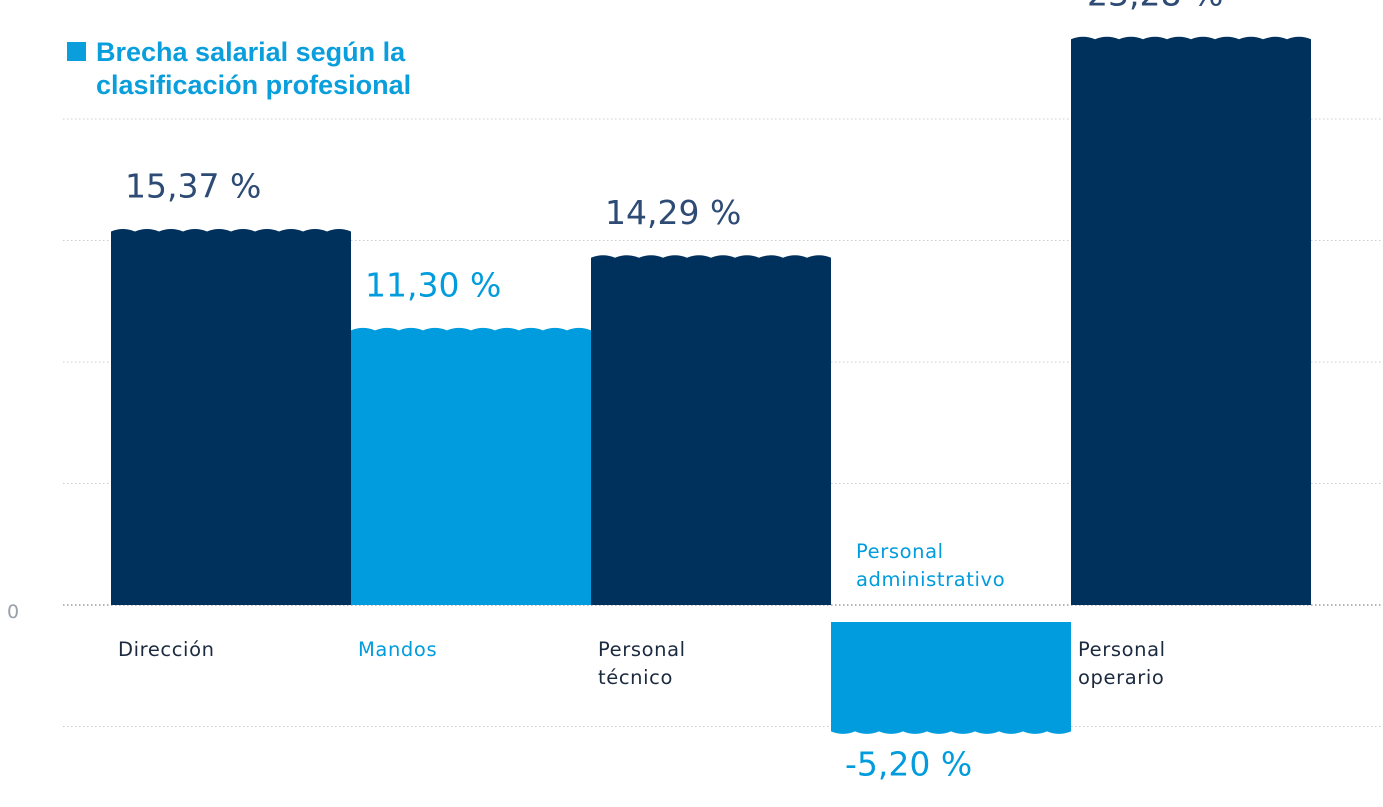 The height and width of the screenshot is (807, 1383). Describe the element at coordinates (900, 551) in the screenshot. I see `category-label-3-line-0: Personal` at that location.